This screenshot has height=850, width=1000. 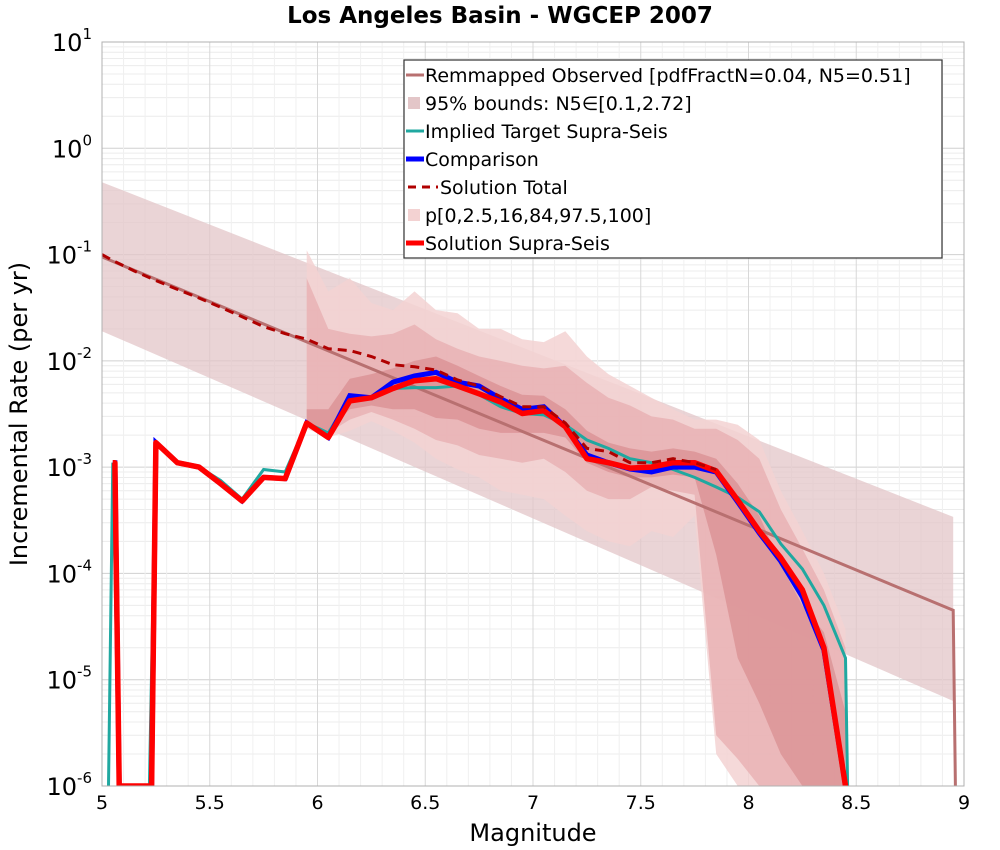 I want to click on y-axis-label: Incremental Rate (per yr), so click(x=19, y=414).